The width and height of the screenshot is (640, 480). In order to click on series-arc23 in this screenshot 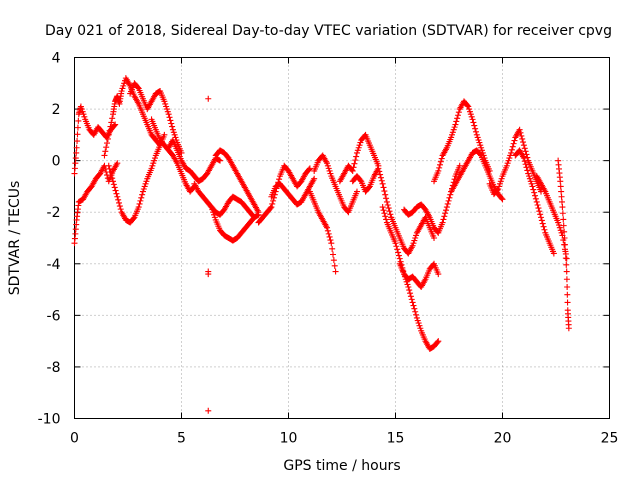, I will do `click(515, 162)`.